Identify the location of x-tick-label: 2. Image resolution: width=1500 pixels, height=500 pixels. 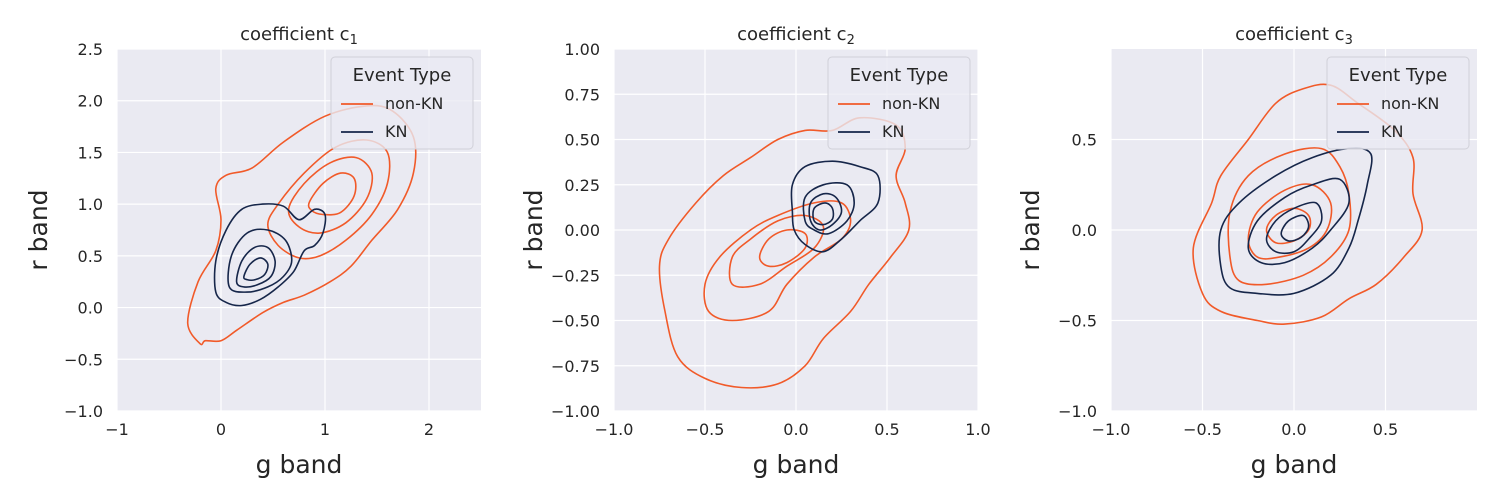
(429, 429).